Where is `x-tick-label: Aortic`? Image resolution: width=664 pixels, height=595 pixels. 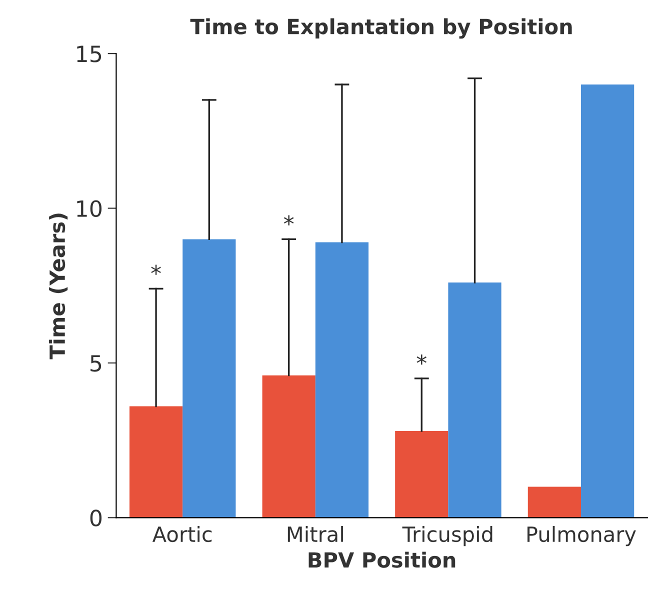
x-tick-label: Aortic is located at coordinates (182, 534).